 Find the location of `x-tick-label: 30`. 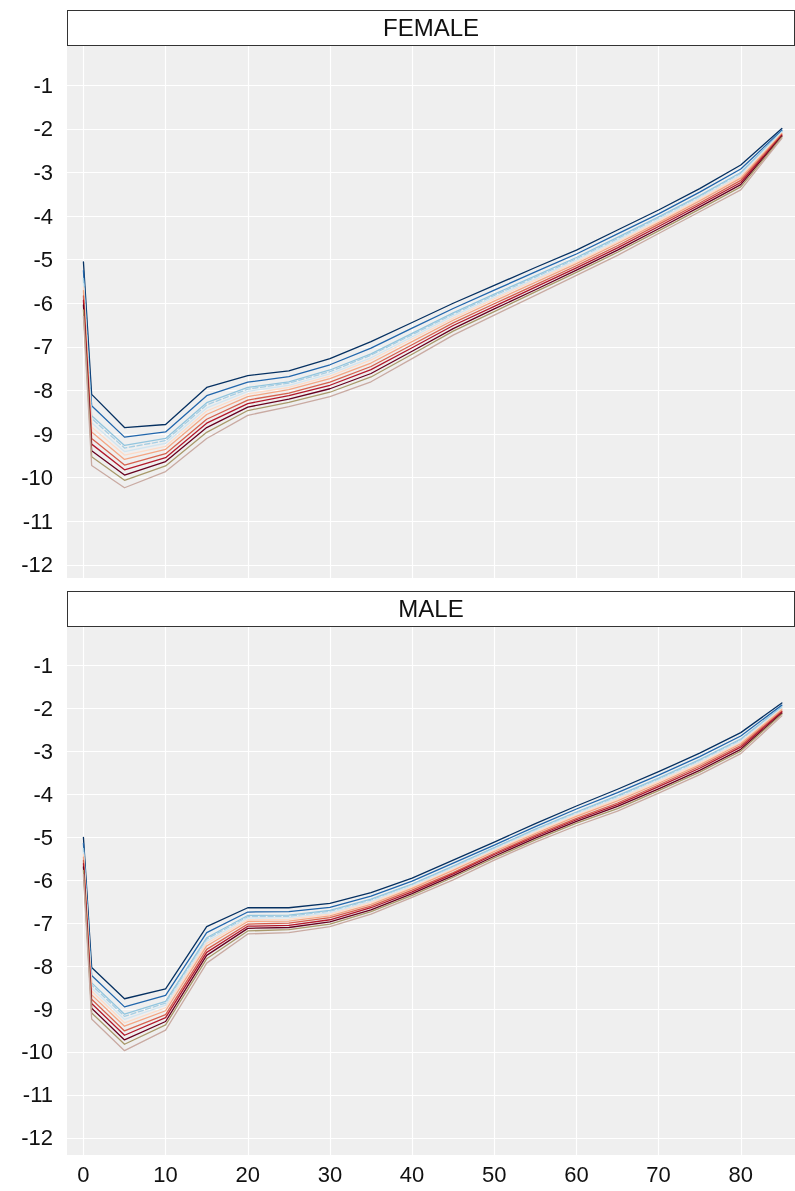

x-tick-label: 30 is located at coordinates (330, 1174).